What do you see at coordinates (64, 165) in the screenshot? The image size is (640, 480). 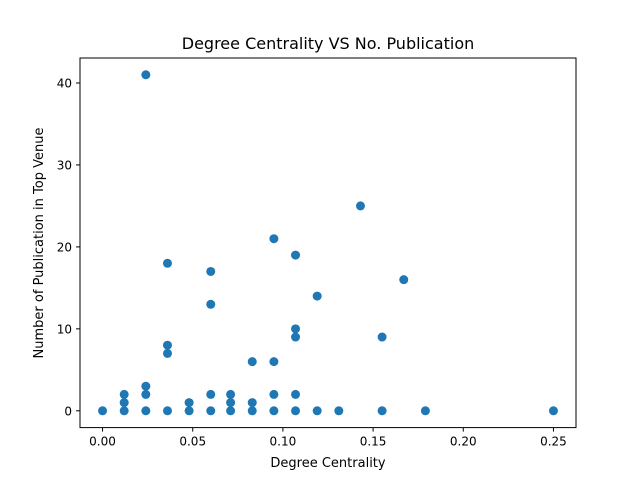 I see `y-tick-label: 30` at bounding box center [64, 165].